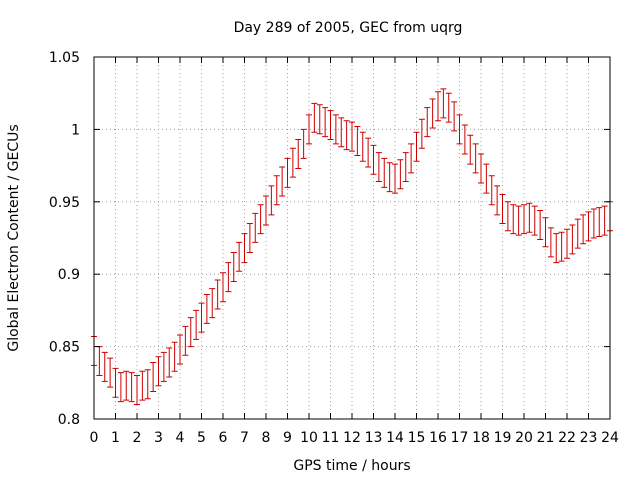 The height and width of the screenshot is (480, 640). Describe the element at coordinates (503, 438) in the screenshot. I see `x-tick-label: 19` at that location.